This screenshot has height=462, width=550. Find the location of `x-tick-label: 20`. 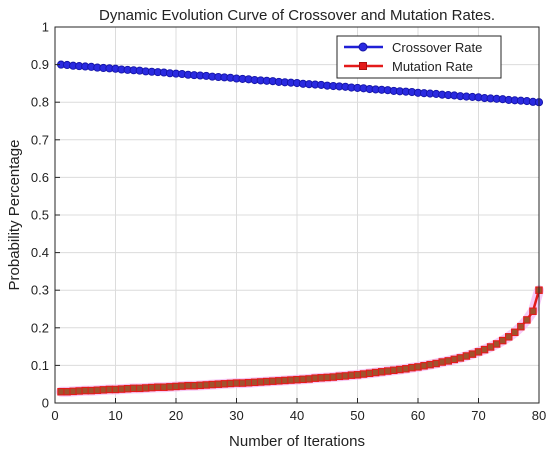

x-tick-label: 20 is located at coordinates (176, 415).